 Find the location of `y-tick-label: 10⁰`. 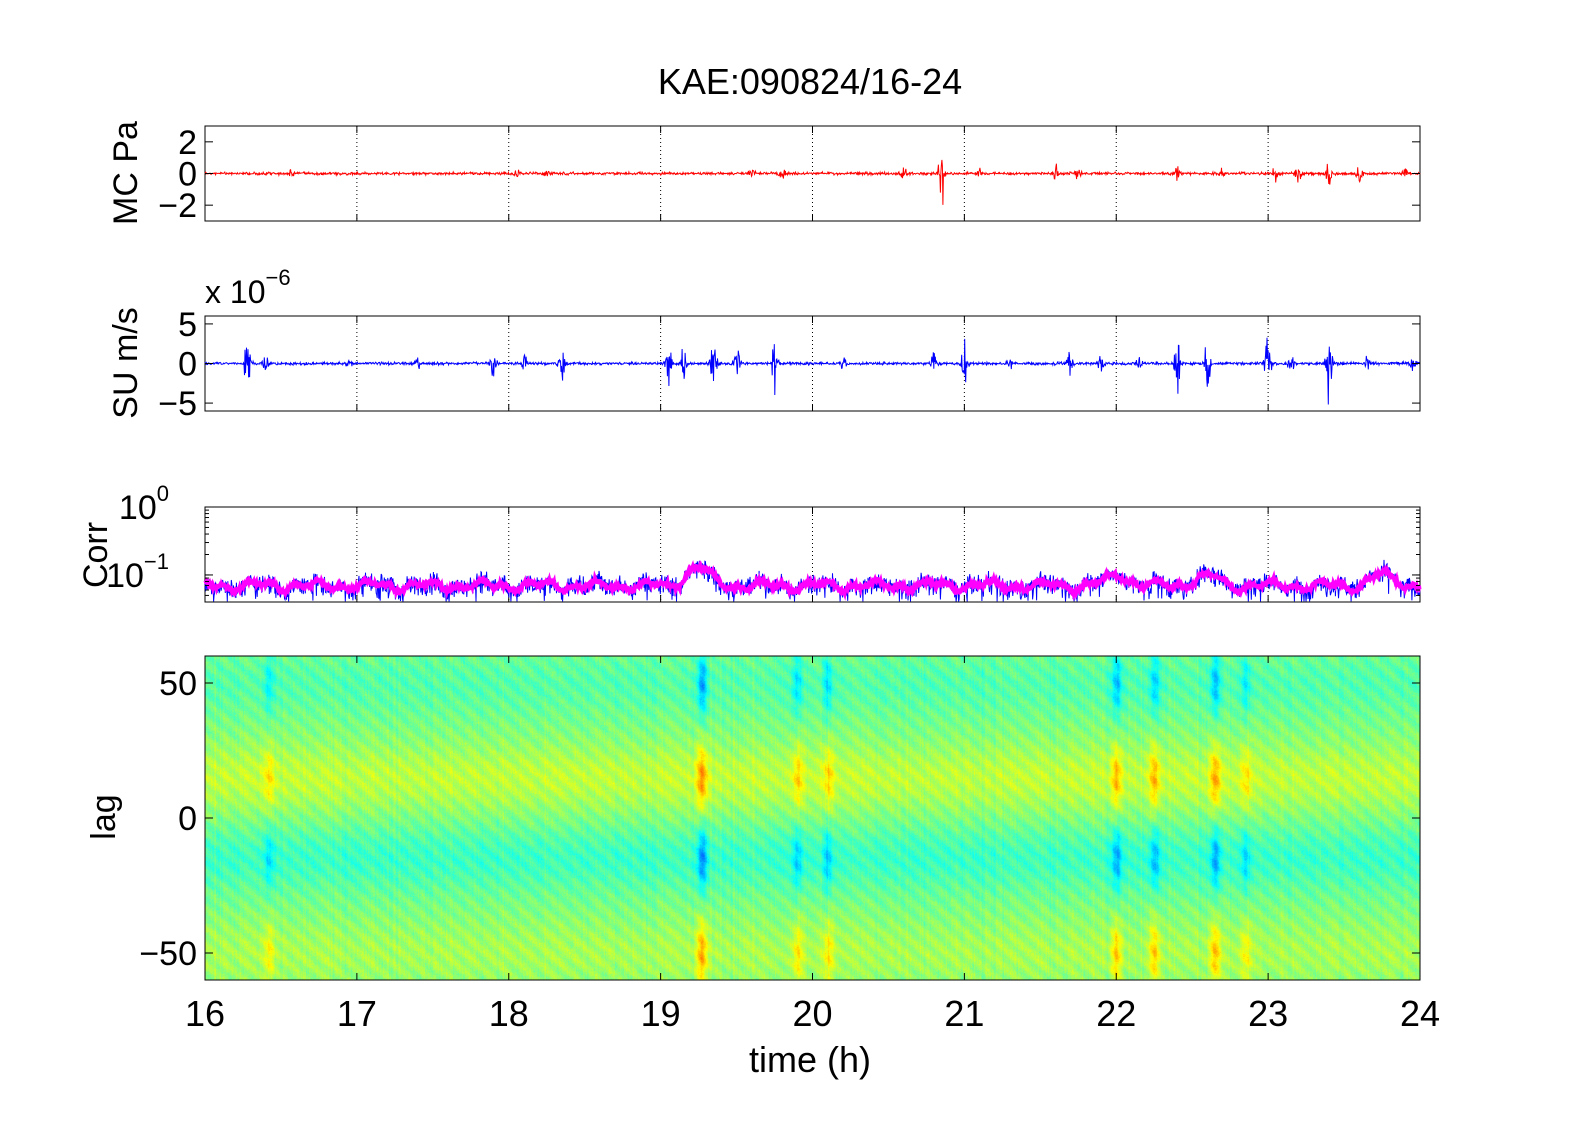

y-tick-label: 10⁰ is located at coordinates (144, 504).